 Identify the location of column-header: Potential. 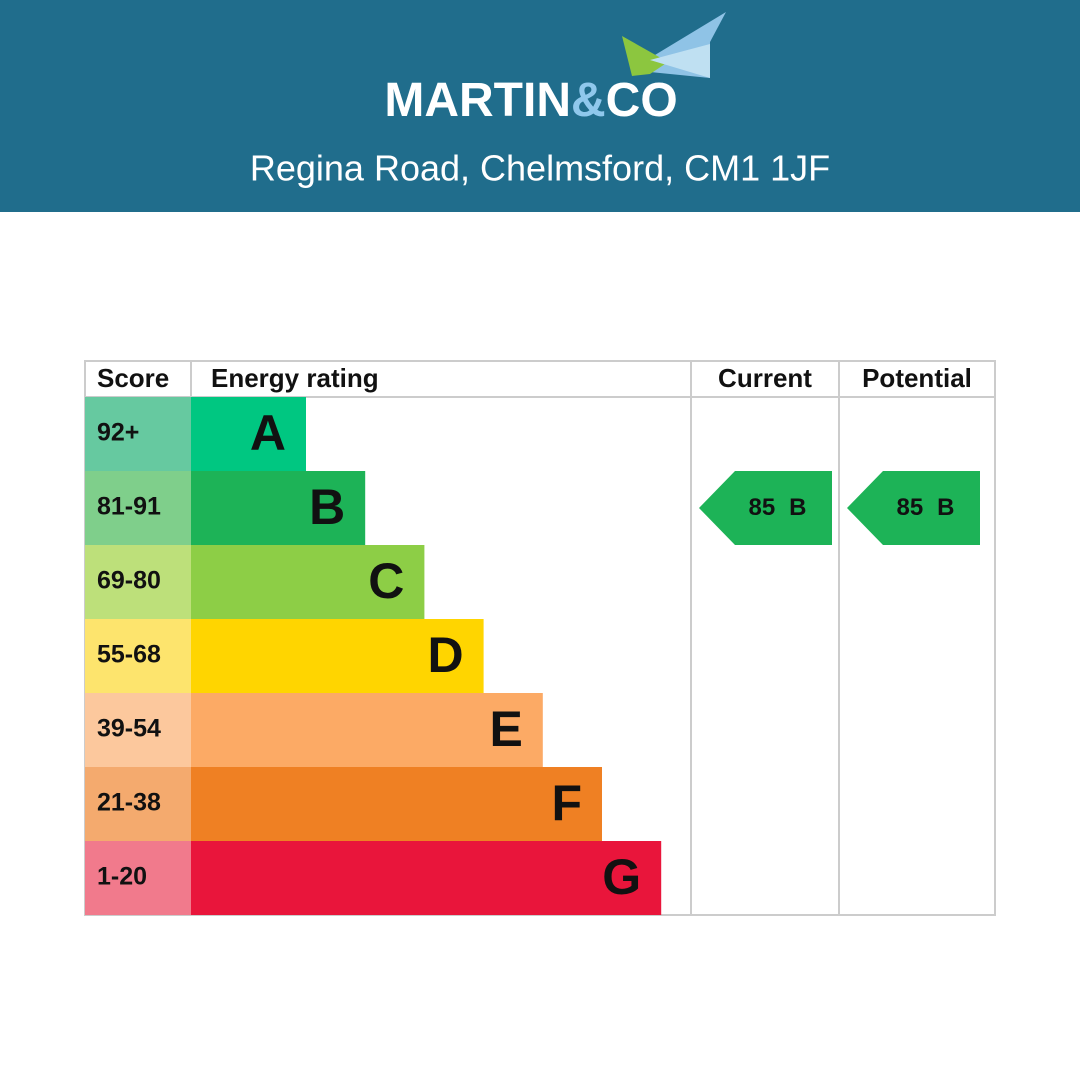
(917, 378).